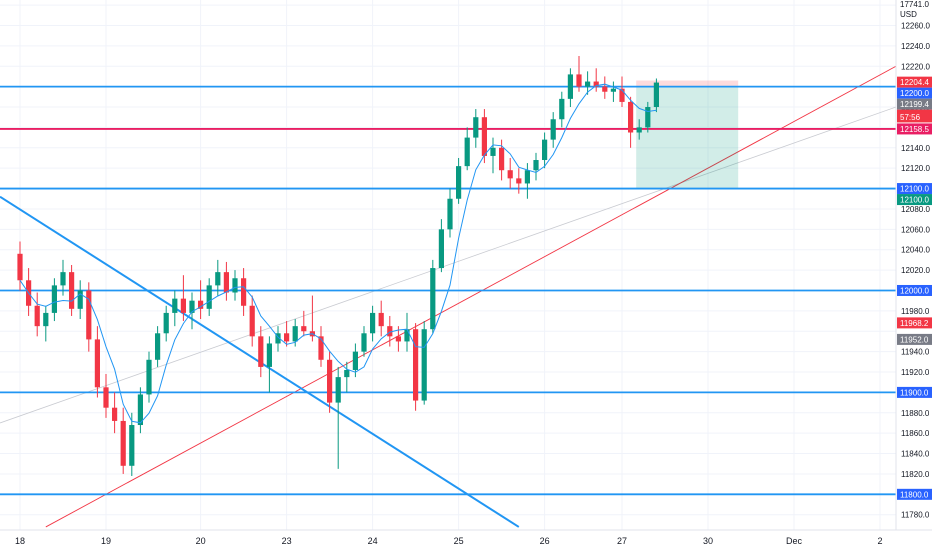  I want to click on y-tick-label: 11860.0, so click(915, 433).